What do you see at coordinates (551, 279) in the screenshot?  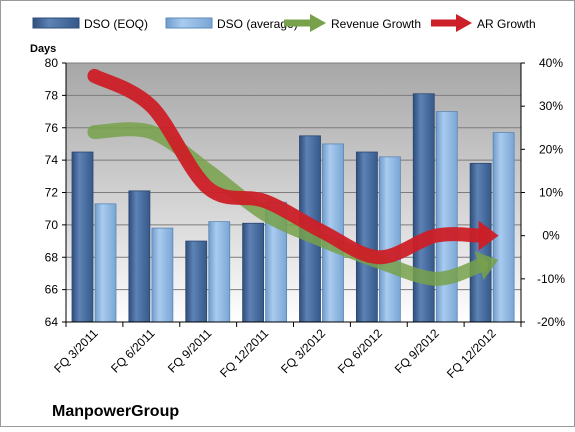 I see `y2-tick-label-1: -10%` at bounding box center [551, 279].